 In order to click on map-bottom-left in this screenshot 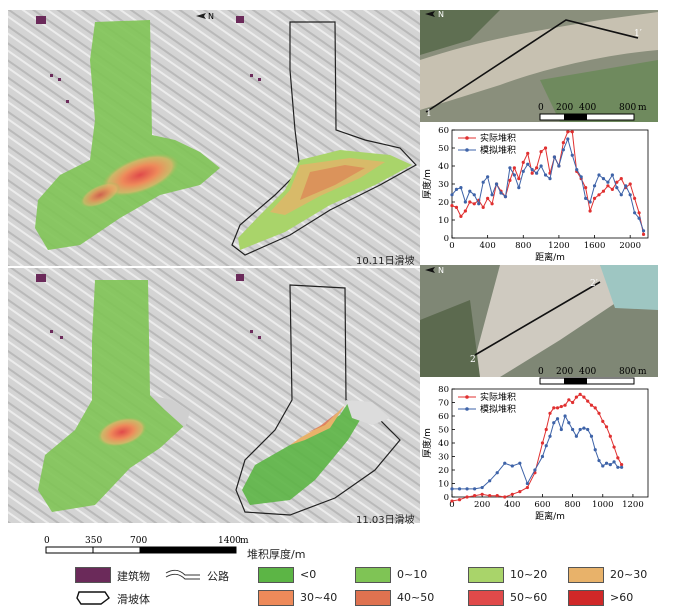, I will do `click(119, 395)`.